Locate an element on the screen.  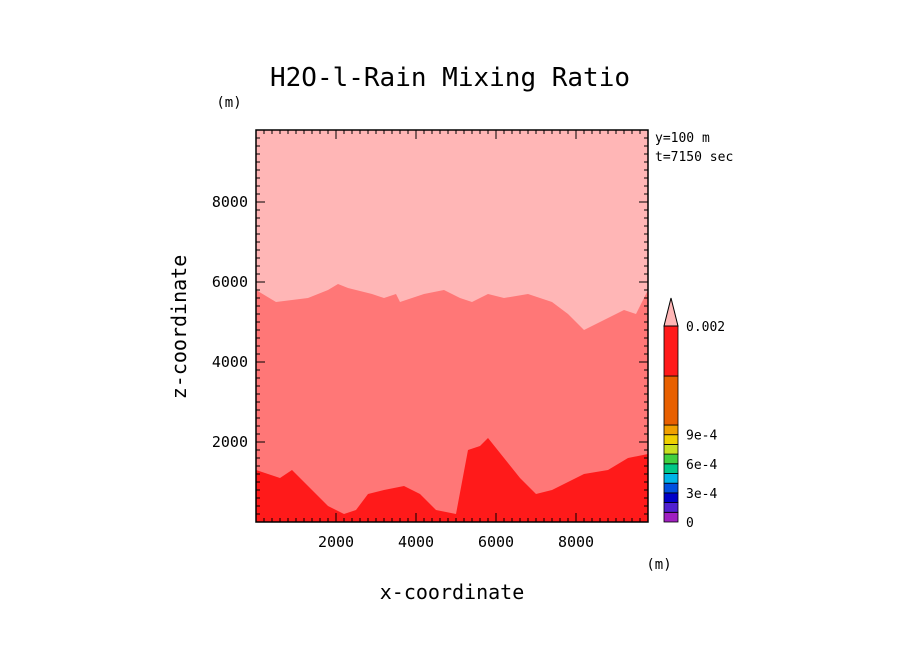
y-tick-label: 6000 is located at coordinates (230, 282).